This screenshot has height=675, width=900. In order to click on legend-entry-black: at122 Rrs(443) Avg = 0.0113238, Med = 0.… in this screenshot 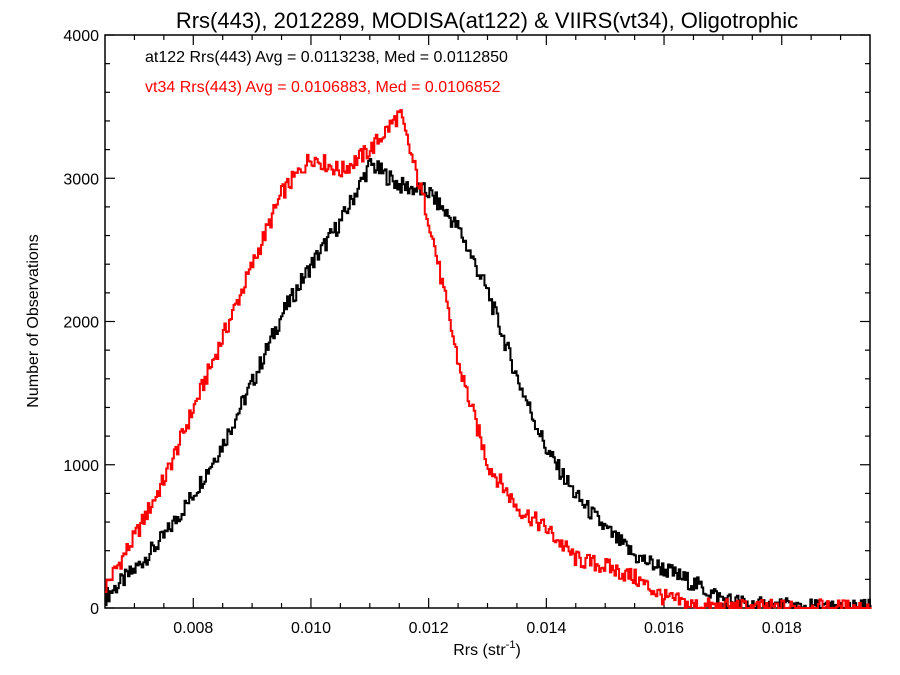, I will do `click(326, 57)`.